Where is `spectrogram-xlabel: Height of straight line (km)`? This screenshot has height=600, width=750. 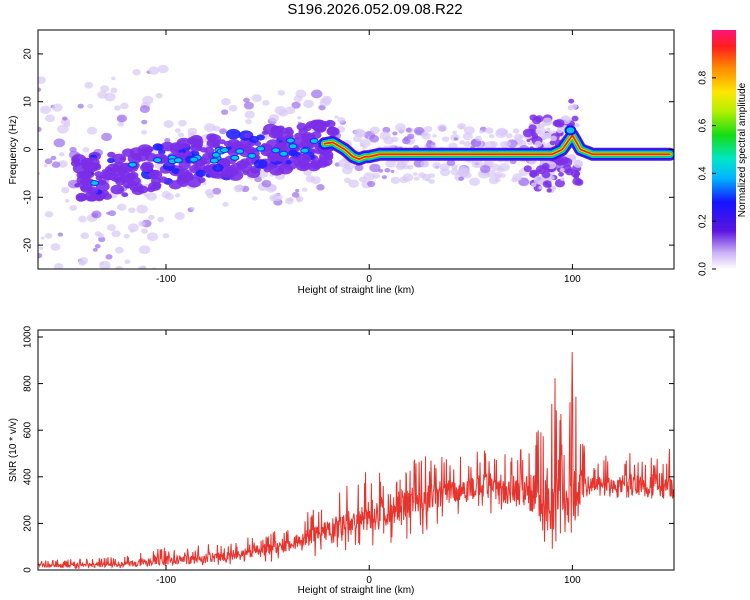
spectrogram-xlabel: Height of straight line (km) is located at coordinates (356, 290).